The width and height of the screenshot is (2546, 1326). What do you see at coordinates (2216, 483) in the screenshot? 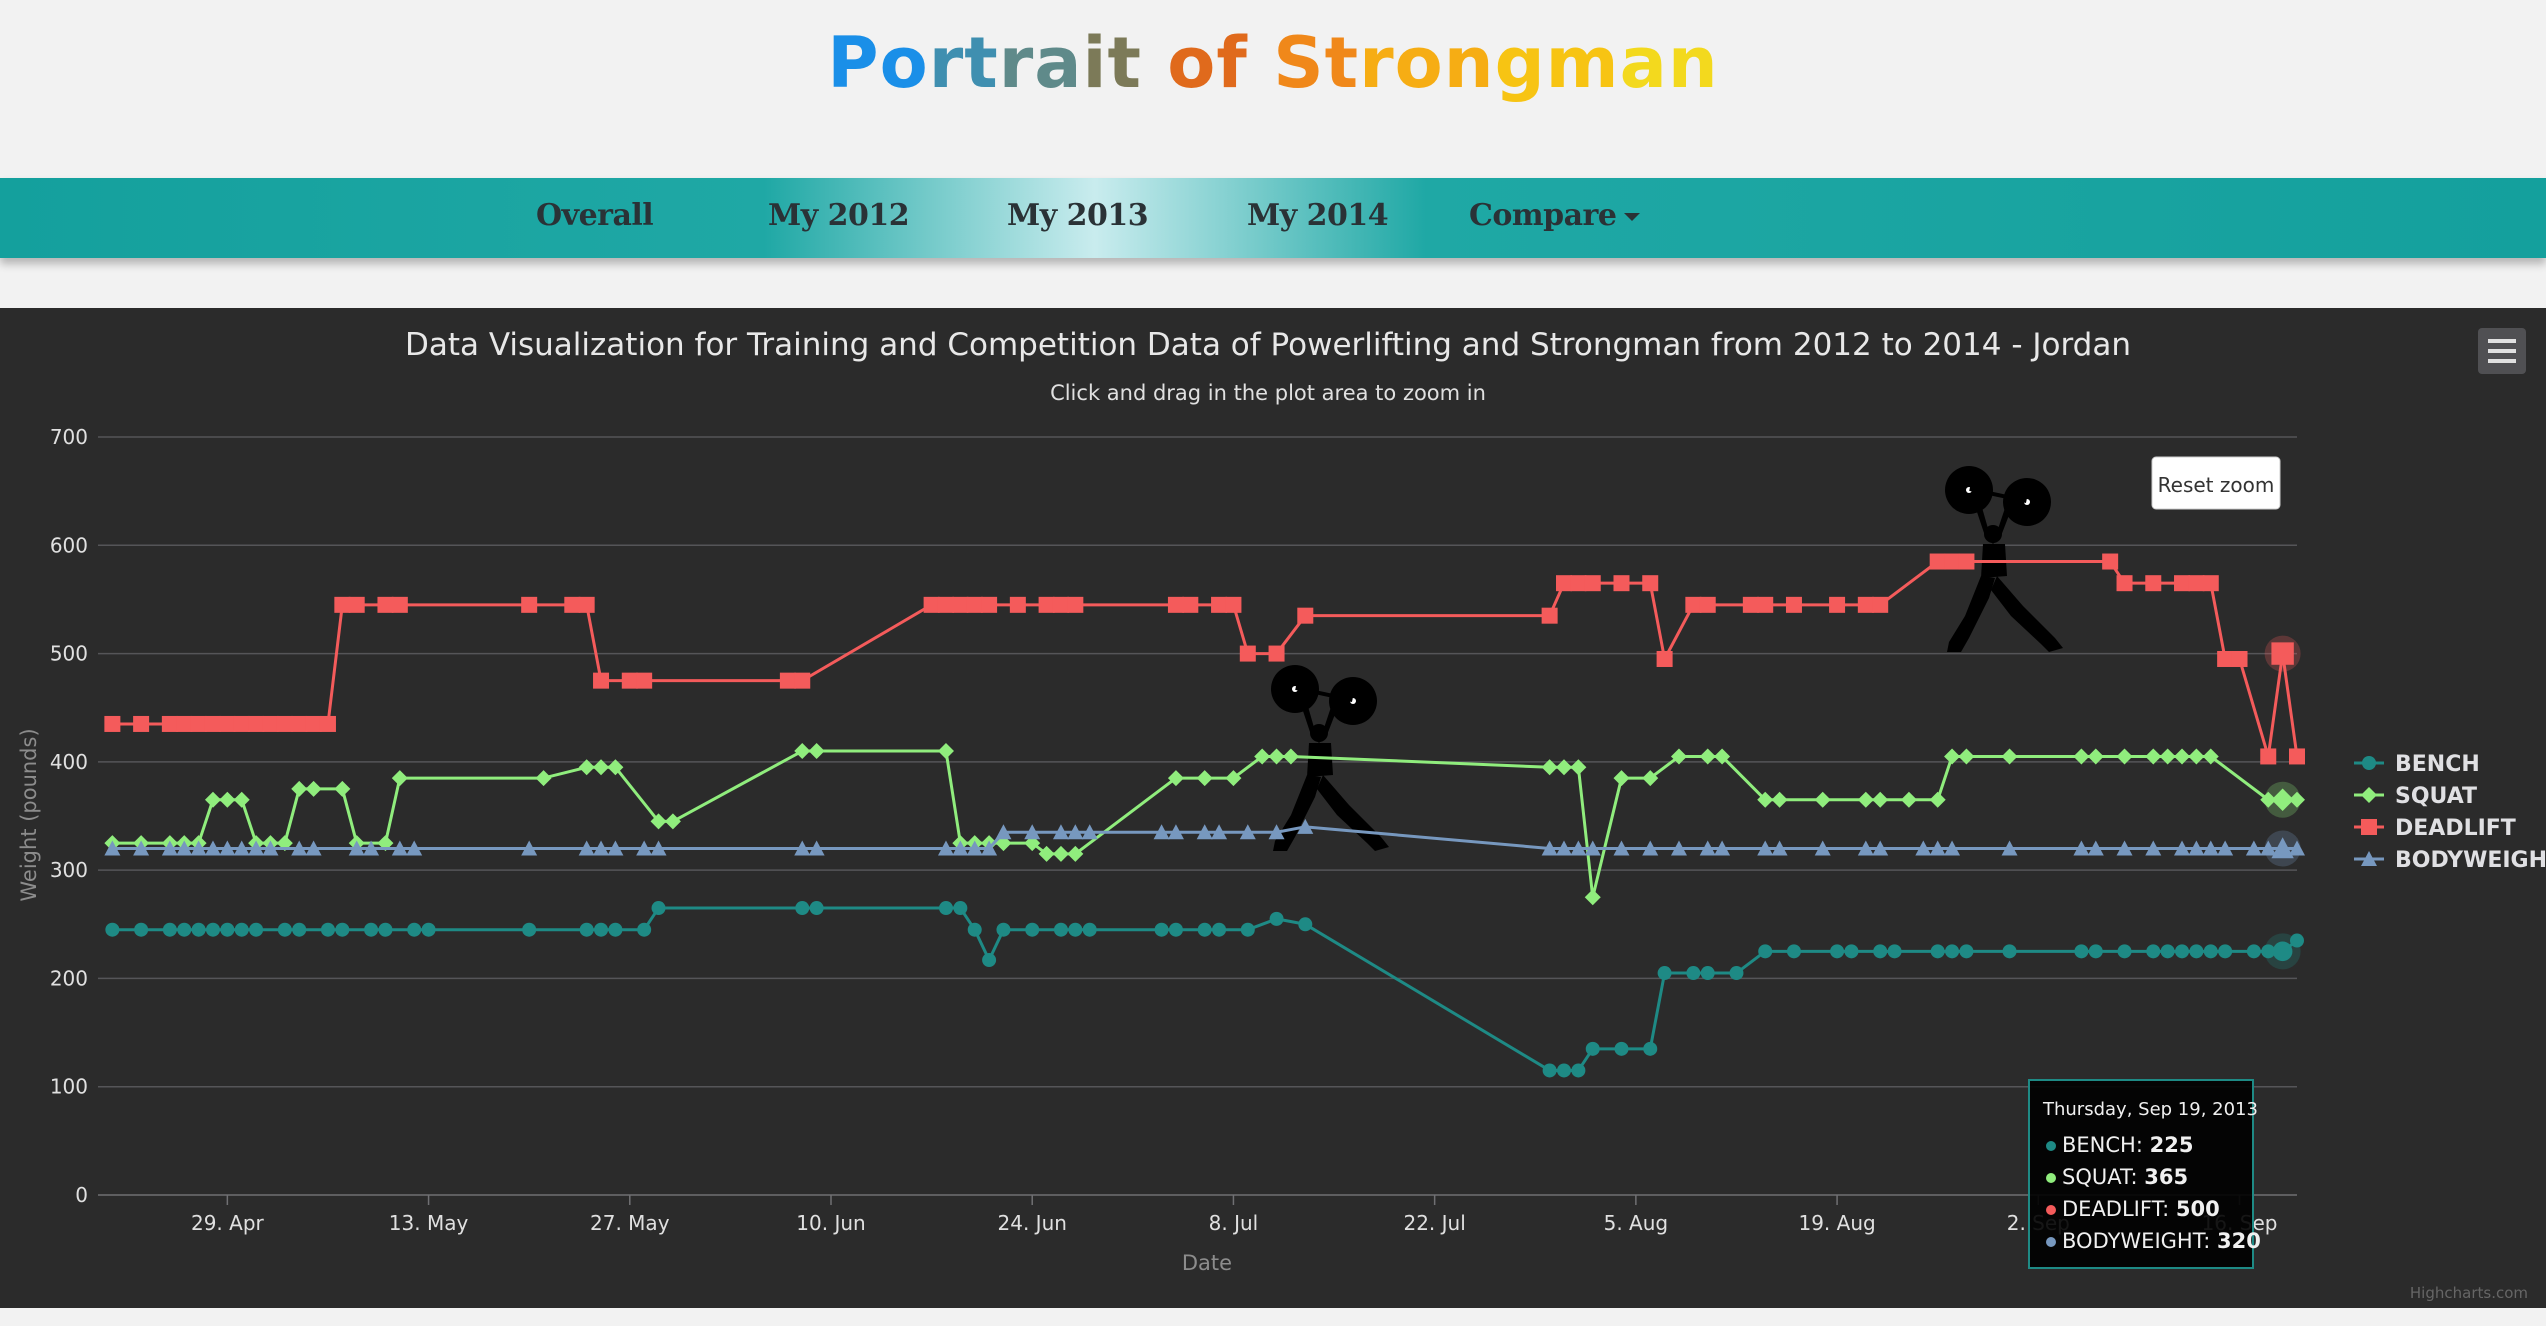
I see `reset-zoom-button: Reset zoom` at bounding box center [2216, 483].